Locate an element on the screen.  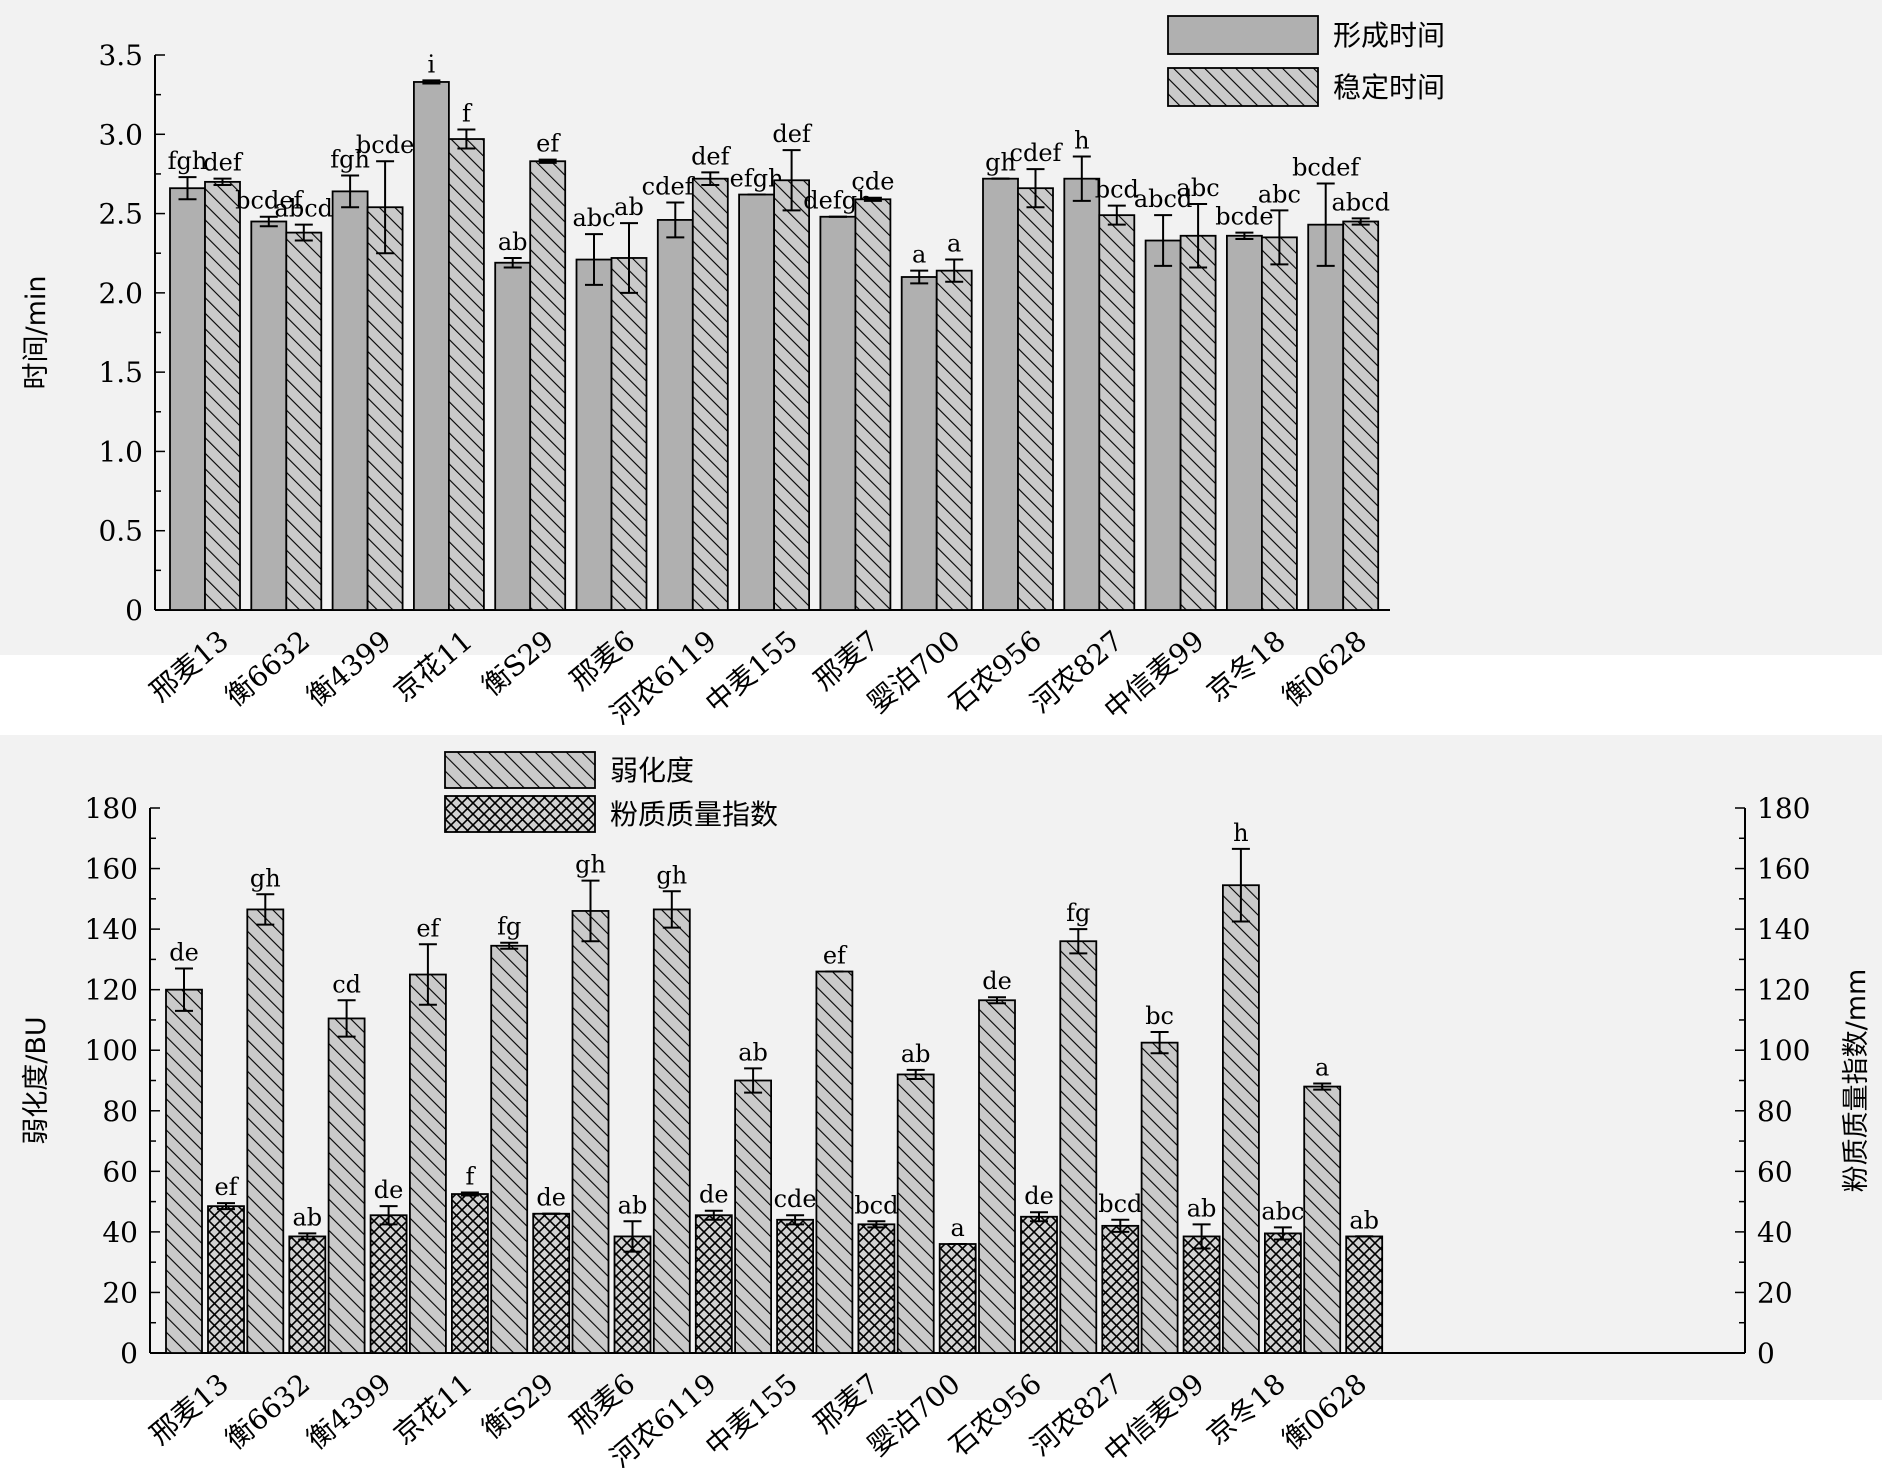
bottom-y-tick-label: 20 is located at coordinates (120, 1292).